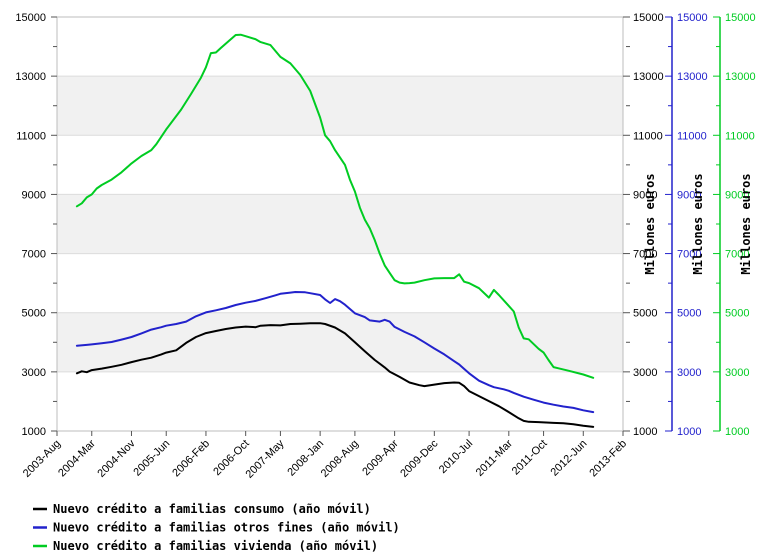 The image size is (759, 560). Describe the element at coordinates (380, 457) in the screenshot. I see `x-axis-tick-label: 2009-Apr` at that location.